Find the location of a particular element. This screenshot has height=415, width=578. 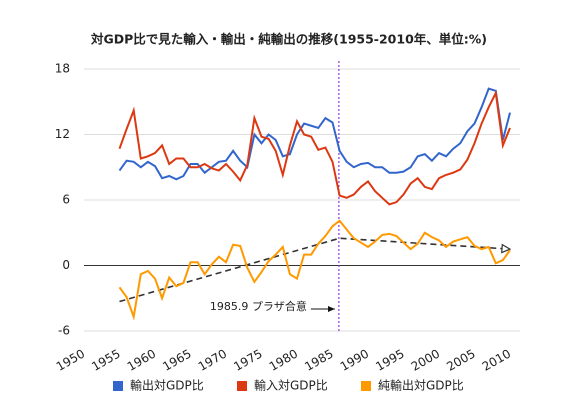

chart-title: 対GDP比で見た輸入・輸出・純輸出の推移(1955-2010年、単位:%) is located at coordinates (288, 39).